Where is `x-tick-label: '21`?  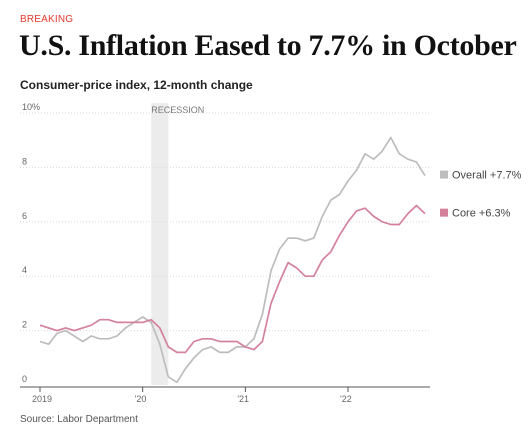 x-tick-label: '21 is located at coordinates (243, 399).